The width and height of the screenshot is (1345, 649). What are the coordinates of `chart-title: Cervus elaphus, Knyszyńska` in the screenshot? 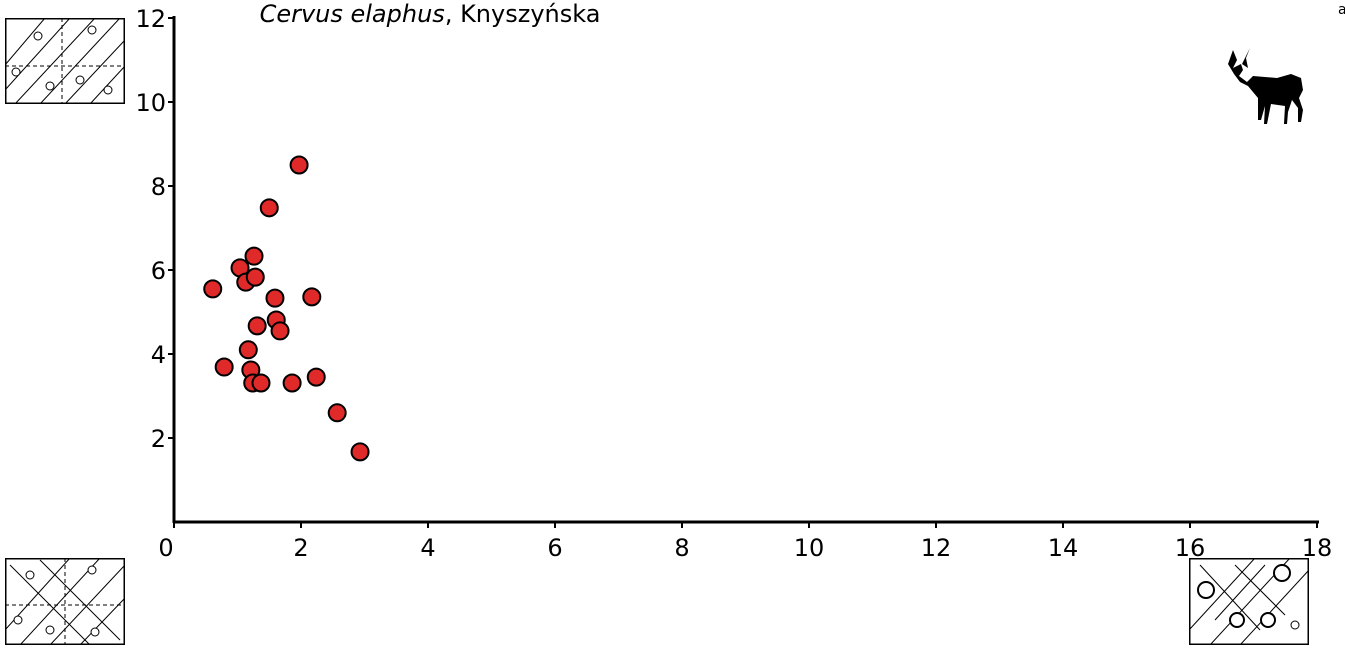 It's located at (430, 14).